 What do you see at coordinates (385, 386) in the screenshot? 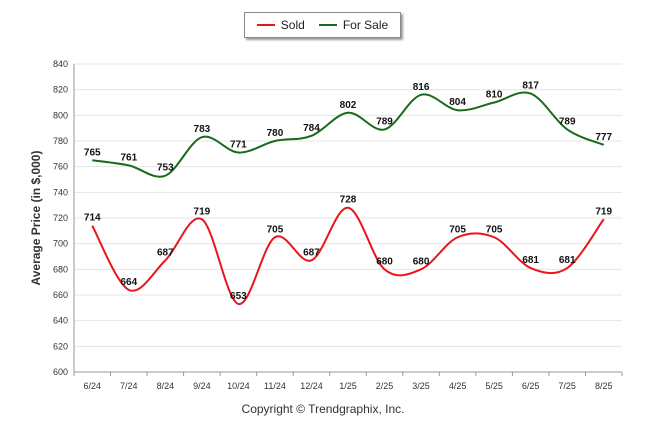
I see `x-tick-label: 2/25` at bounding box center [385, 386].